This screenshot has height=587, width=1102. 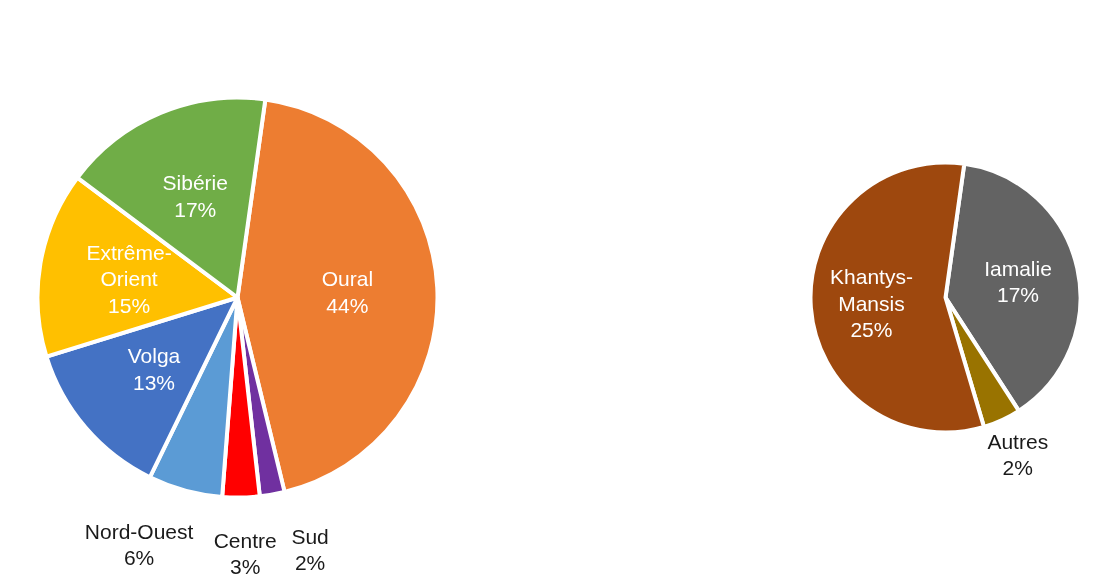 What do you see at coordinates (245, 540) in the screenshot?
I see `slice-label: Centre` at bounding box center [245, 540].